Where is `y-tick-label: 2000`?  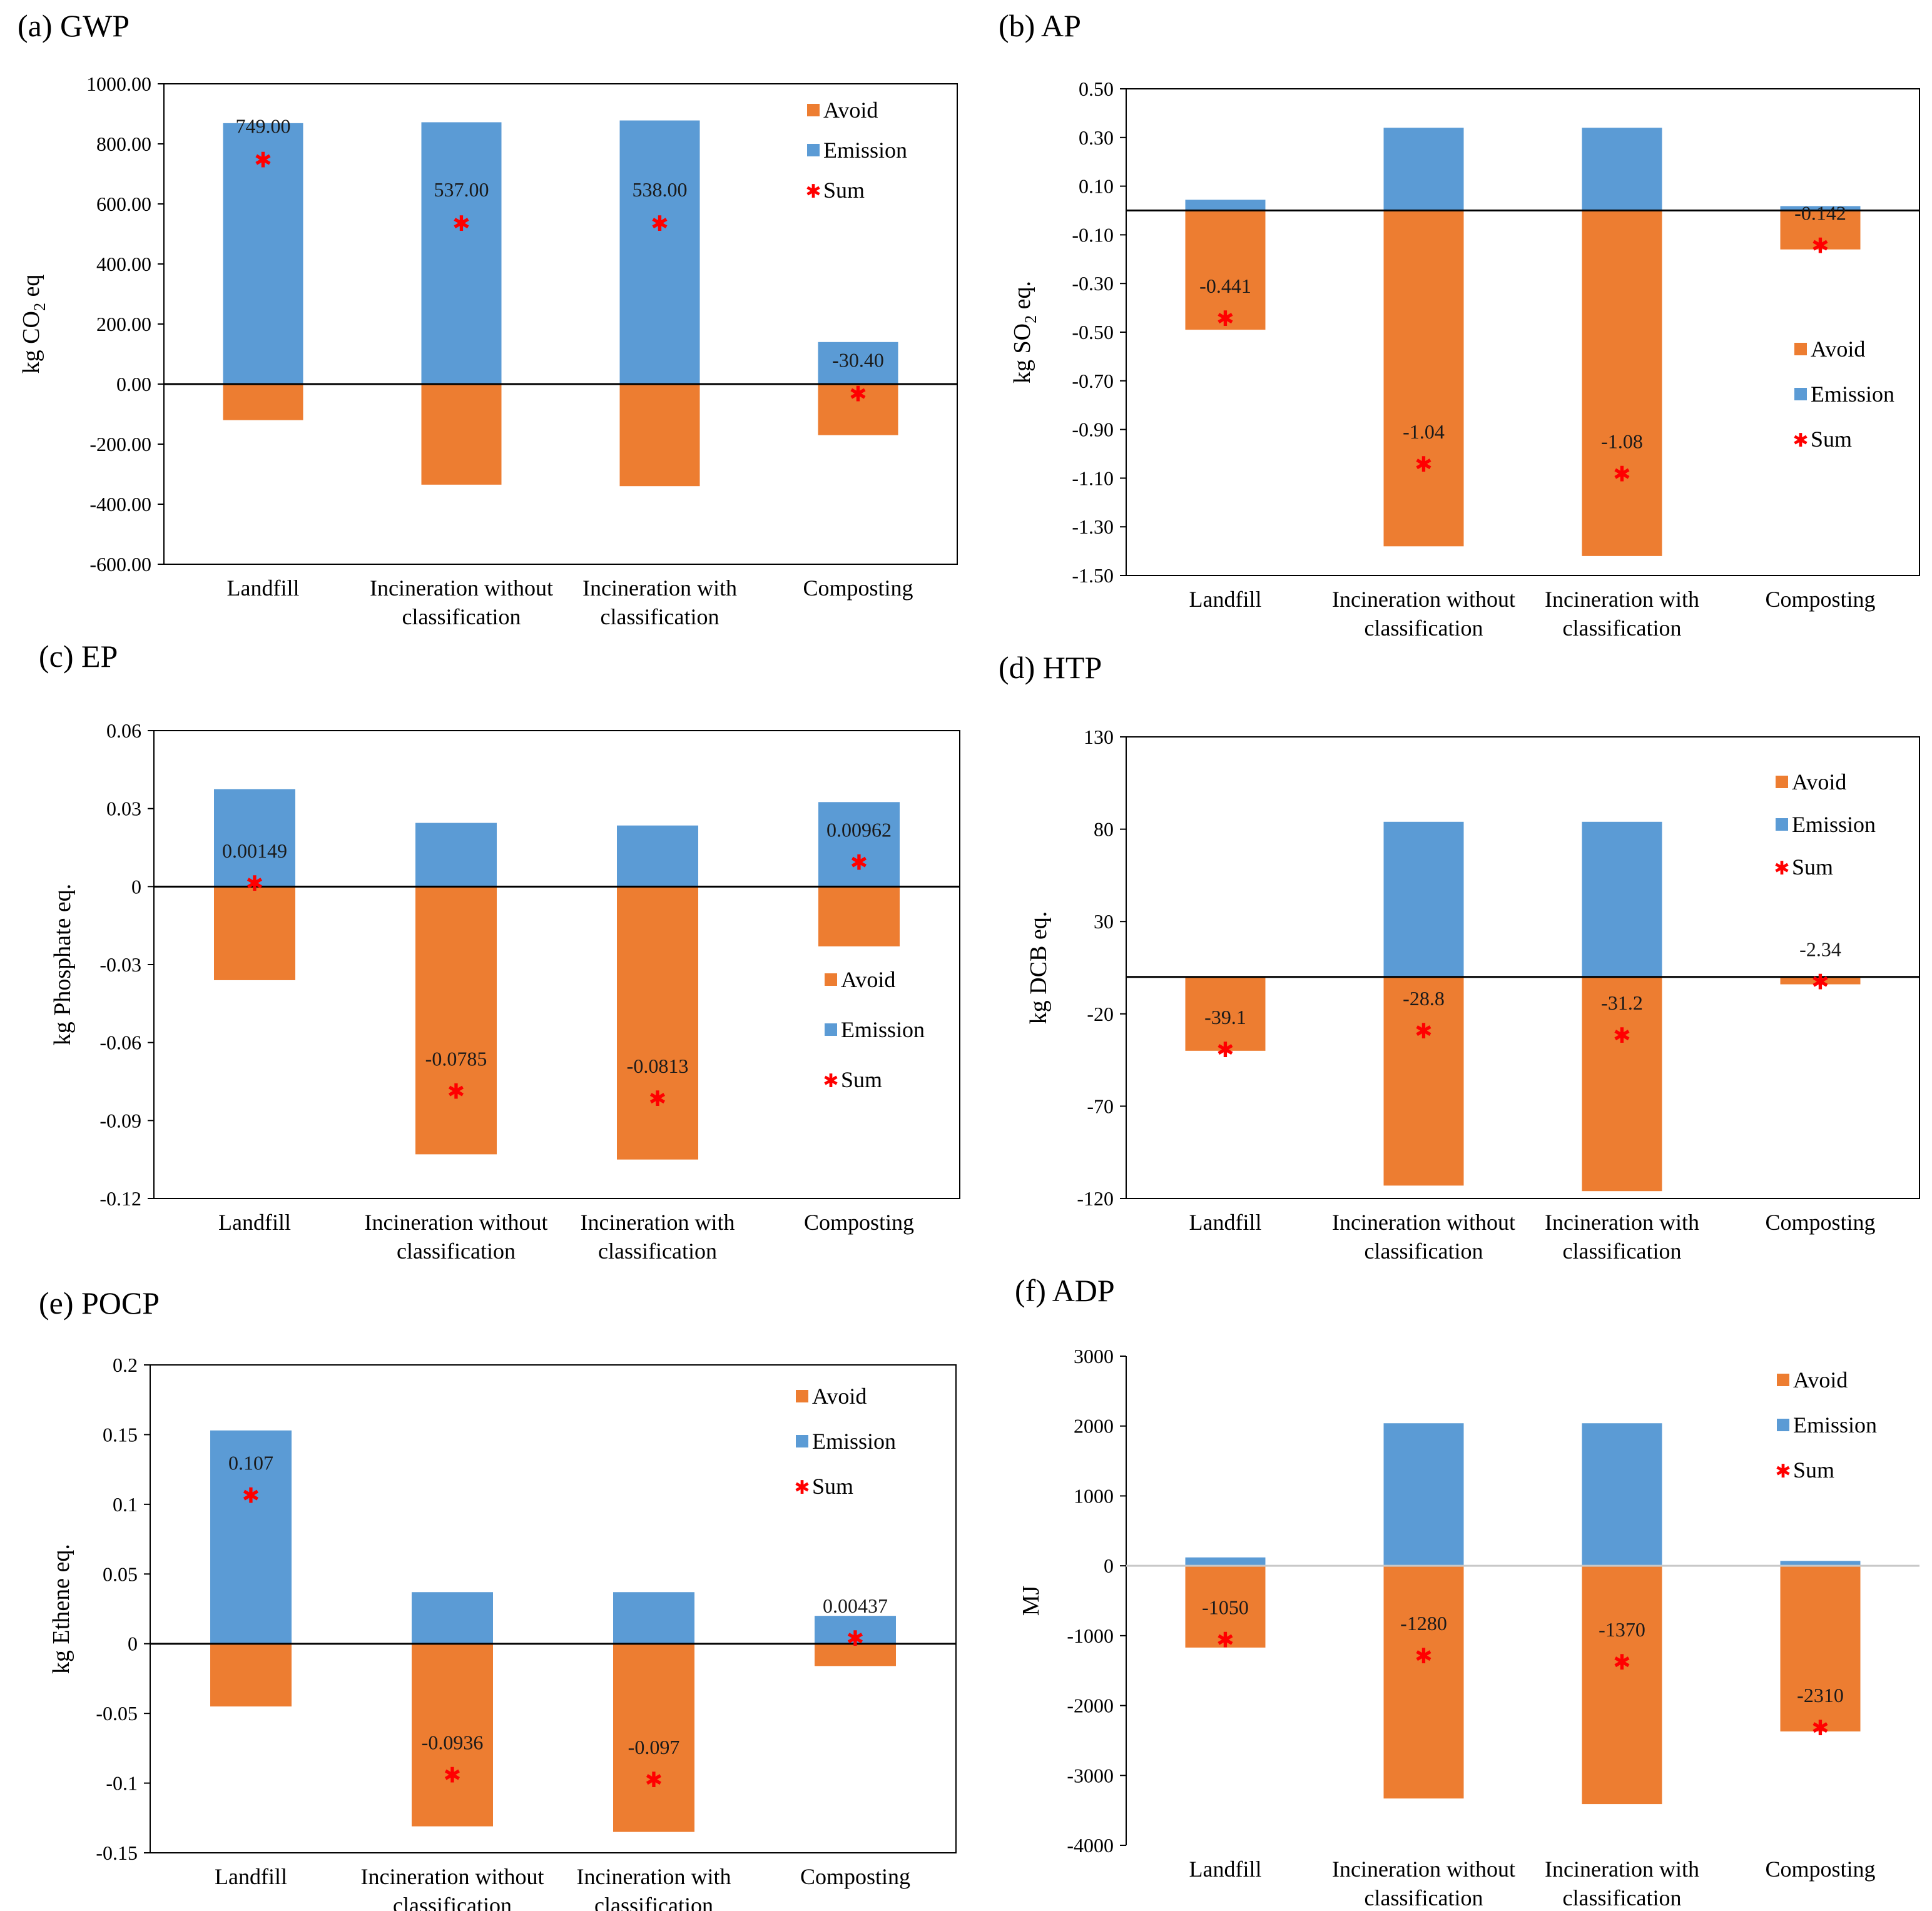 y-tick-label: 2000 is located at coordinates (1094, 1426).